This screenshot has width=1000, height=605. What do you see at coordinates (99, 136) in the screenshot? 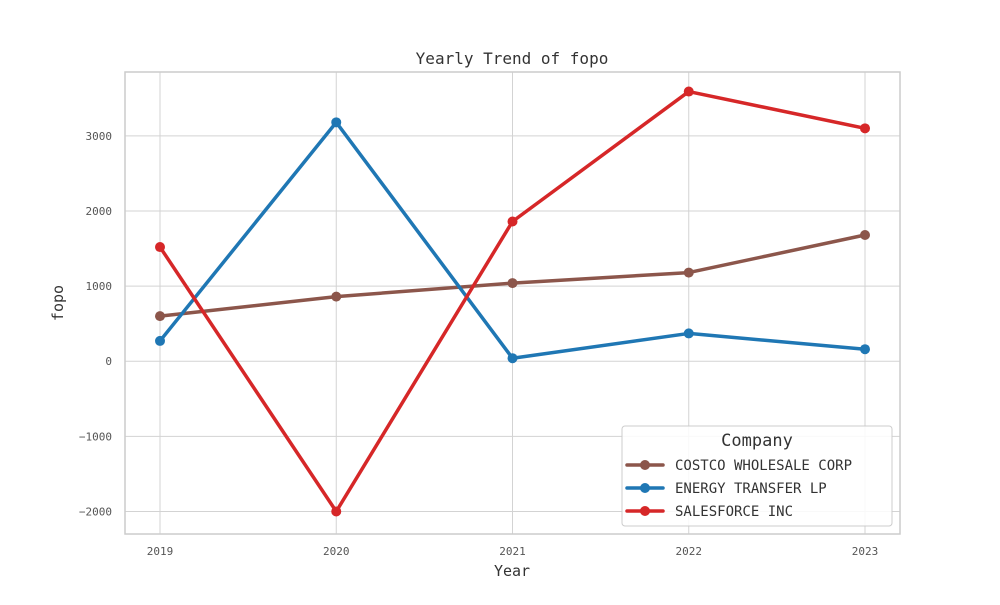
I see `y-tick-label: 3000` at bounding box center [99, 136].